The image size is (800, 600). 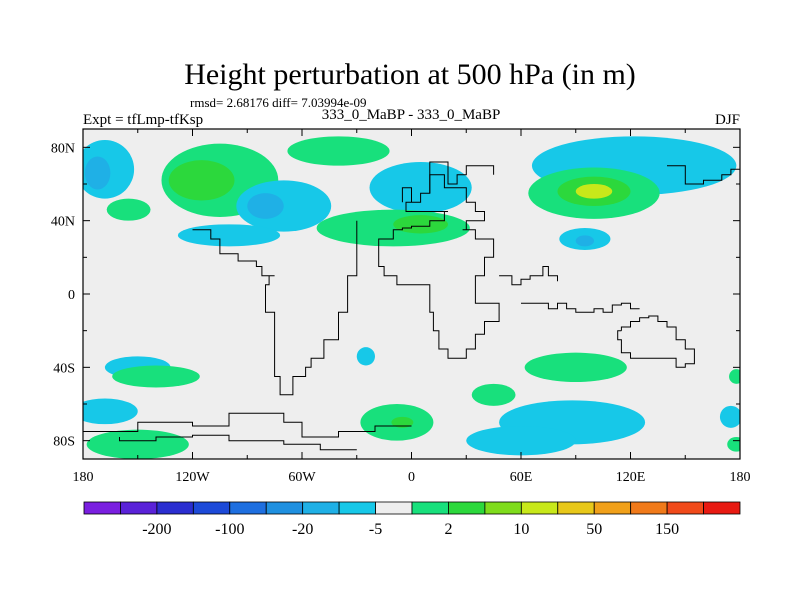 I want to click on colorbar: -200 -100 -20 -5 2 10 50 150, so click(x=412, y=519).